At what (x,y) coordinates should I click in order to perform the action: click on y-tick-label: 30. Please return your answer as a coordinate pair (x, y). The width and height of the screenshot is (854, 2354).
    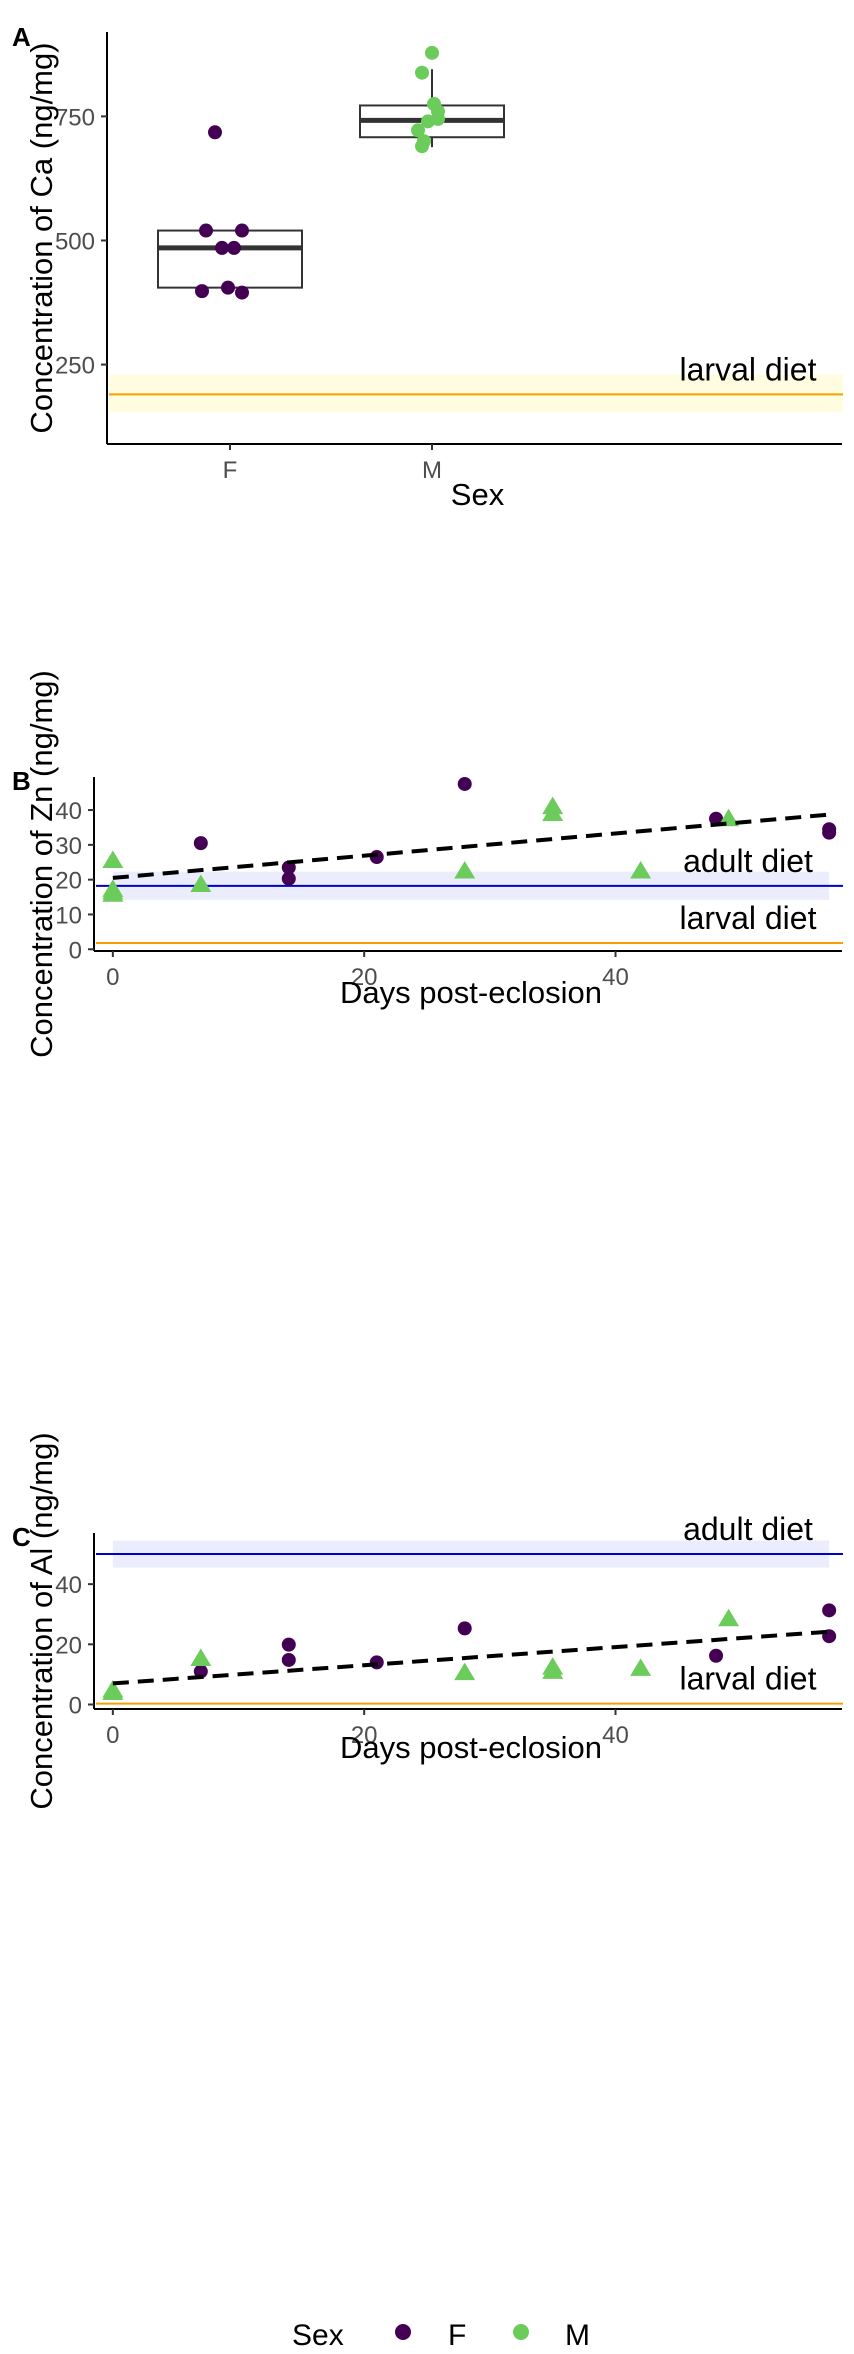
    Looking at the image, I should click on (68, 846).